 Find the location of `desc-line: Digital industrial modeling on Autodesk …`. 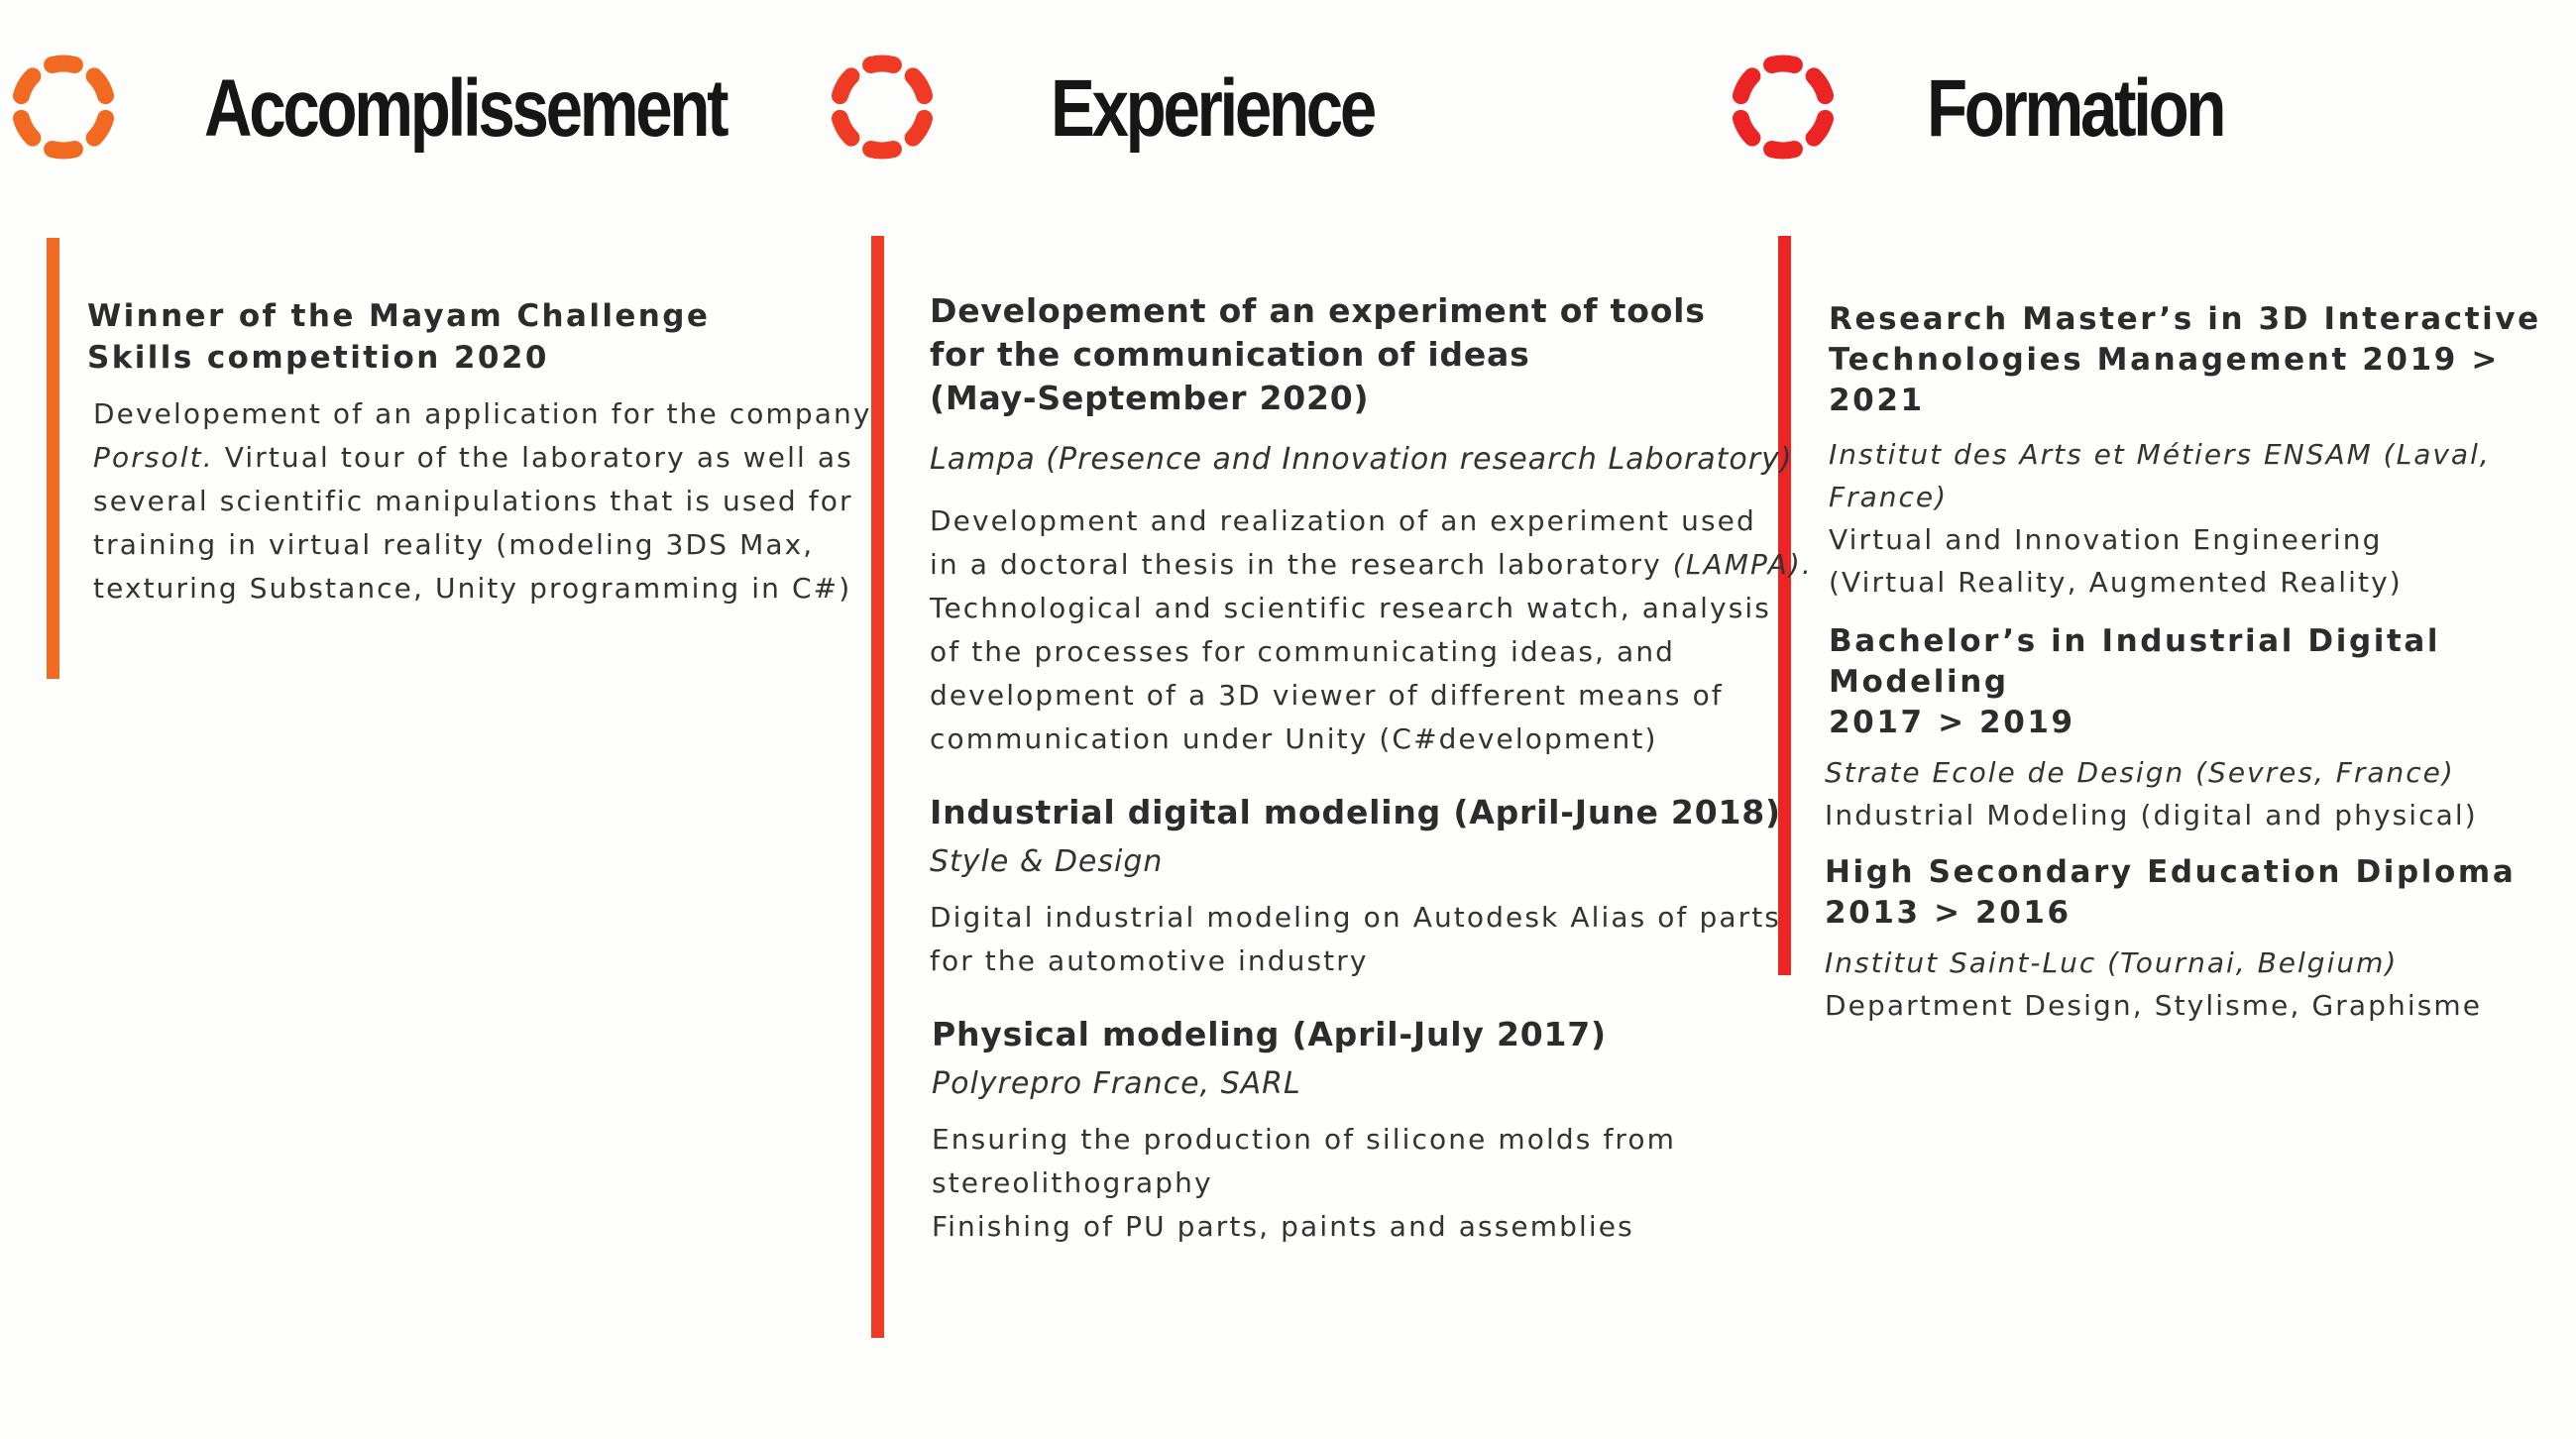

desc-line: Digital industrial modeling on Autodesk … is located at coordinates (1355, 917).